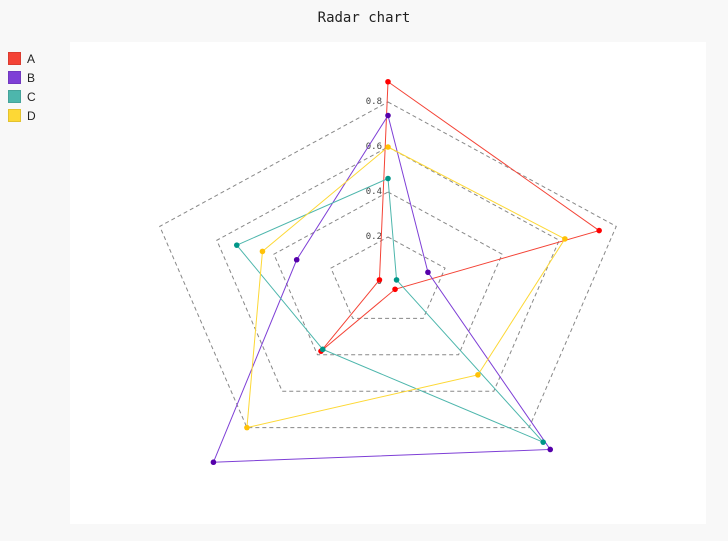  Describe the element at coordinates (374, 102) in the screenshot. I see `tick-label: 0.8` at that location.